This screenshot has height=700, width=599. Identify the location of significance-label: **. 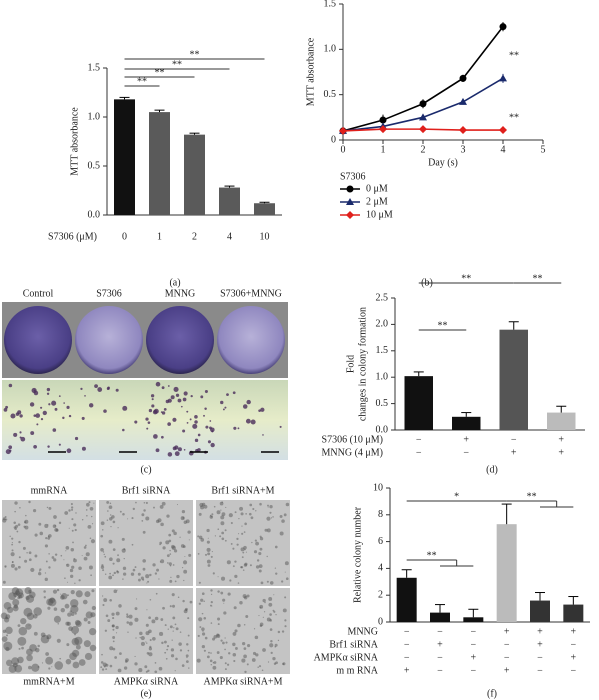
(432, 555).